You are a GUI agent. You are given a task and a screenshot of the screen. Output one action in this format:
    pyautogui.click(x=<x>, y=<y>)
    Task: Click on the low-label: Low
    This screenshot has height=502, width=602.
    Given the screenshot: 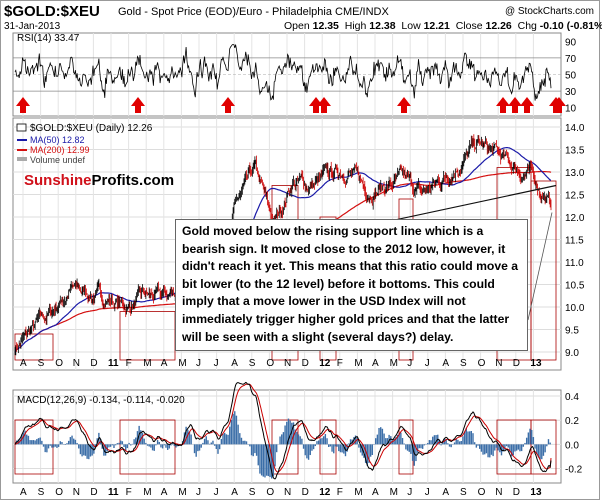 What is the action you would take?
    pyautogui.click(x=411, y=26)
    